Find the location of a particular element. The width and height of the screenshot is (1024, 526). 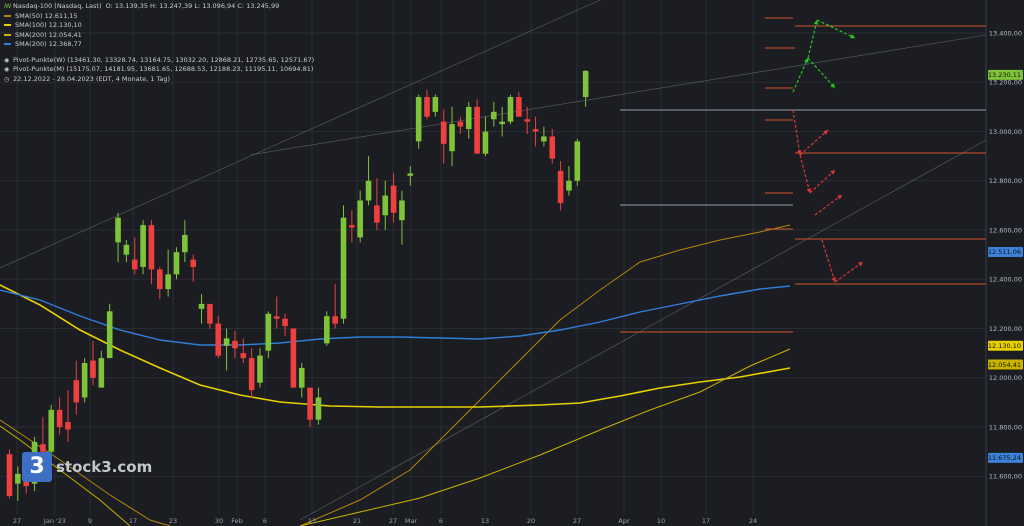

sma100-row: SMA(100) 12.130,10 is located at coordinates (159, 26).